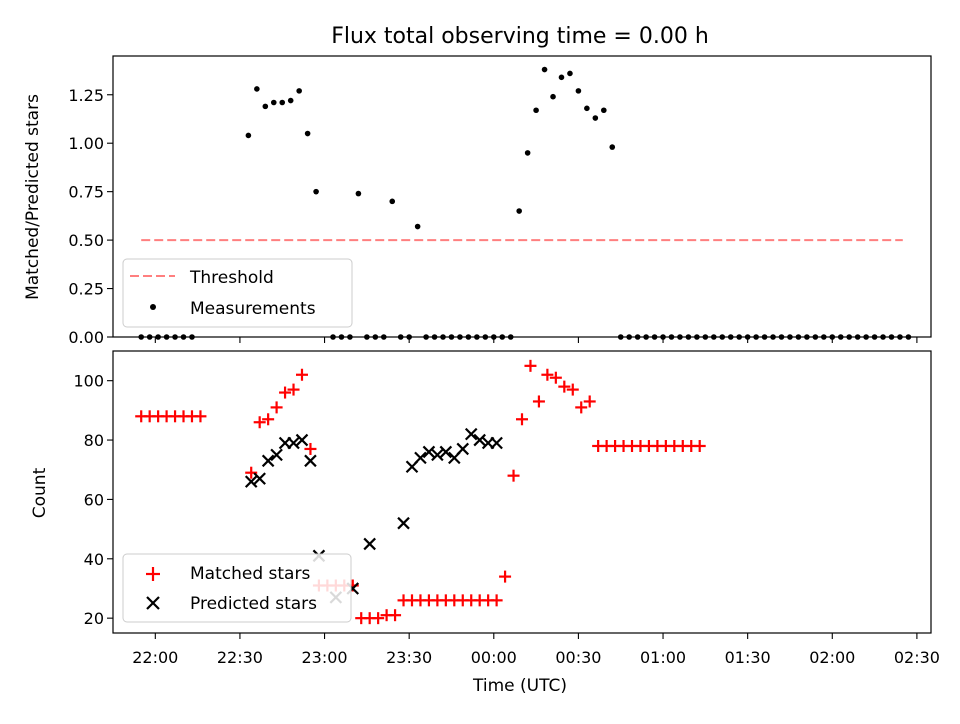  What do you see at coordinates (86, 289) in the screenshot?
I see `y-tick-label: 0.25` at bounding box center [86, 289].